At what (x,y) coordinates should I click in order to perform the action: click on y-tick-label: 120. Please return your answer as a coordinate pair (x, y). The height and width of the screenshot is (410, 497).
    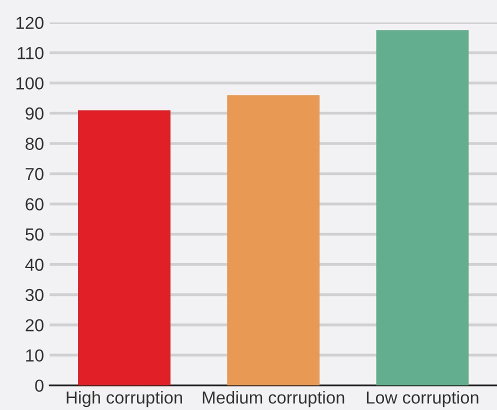
    Looking at the image, I should click on (30, 23).